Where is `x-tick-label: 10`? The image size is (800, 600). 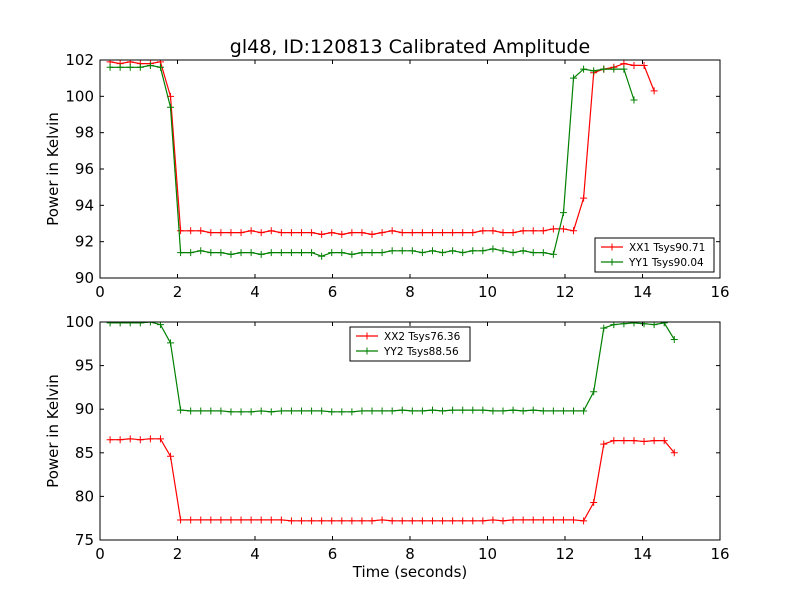
x-tick-label: 10 is located at coordinates (487, 292).